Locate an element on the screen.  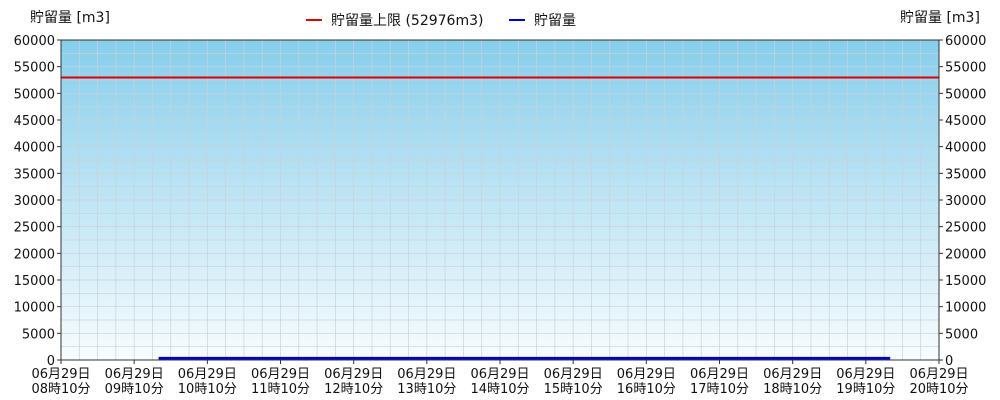
y-axis-right-title: 貯留量 [m3] is located at coordinates (940, 18).